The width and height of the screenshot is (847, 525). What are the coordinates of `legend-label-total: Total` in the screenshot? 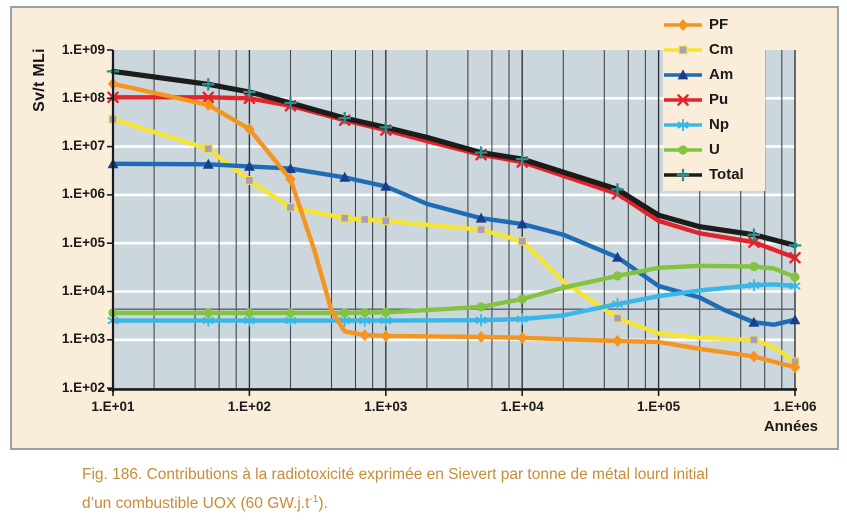 It's located at (726, 174).